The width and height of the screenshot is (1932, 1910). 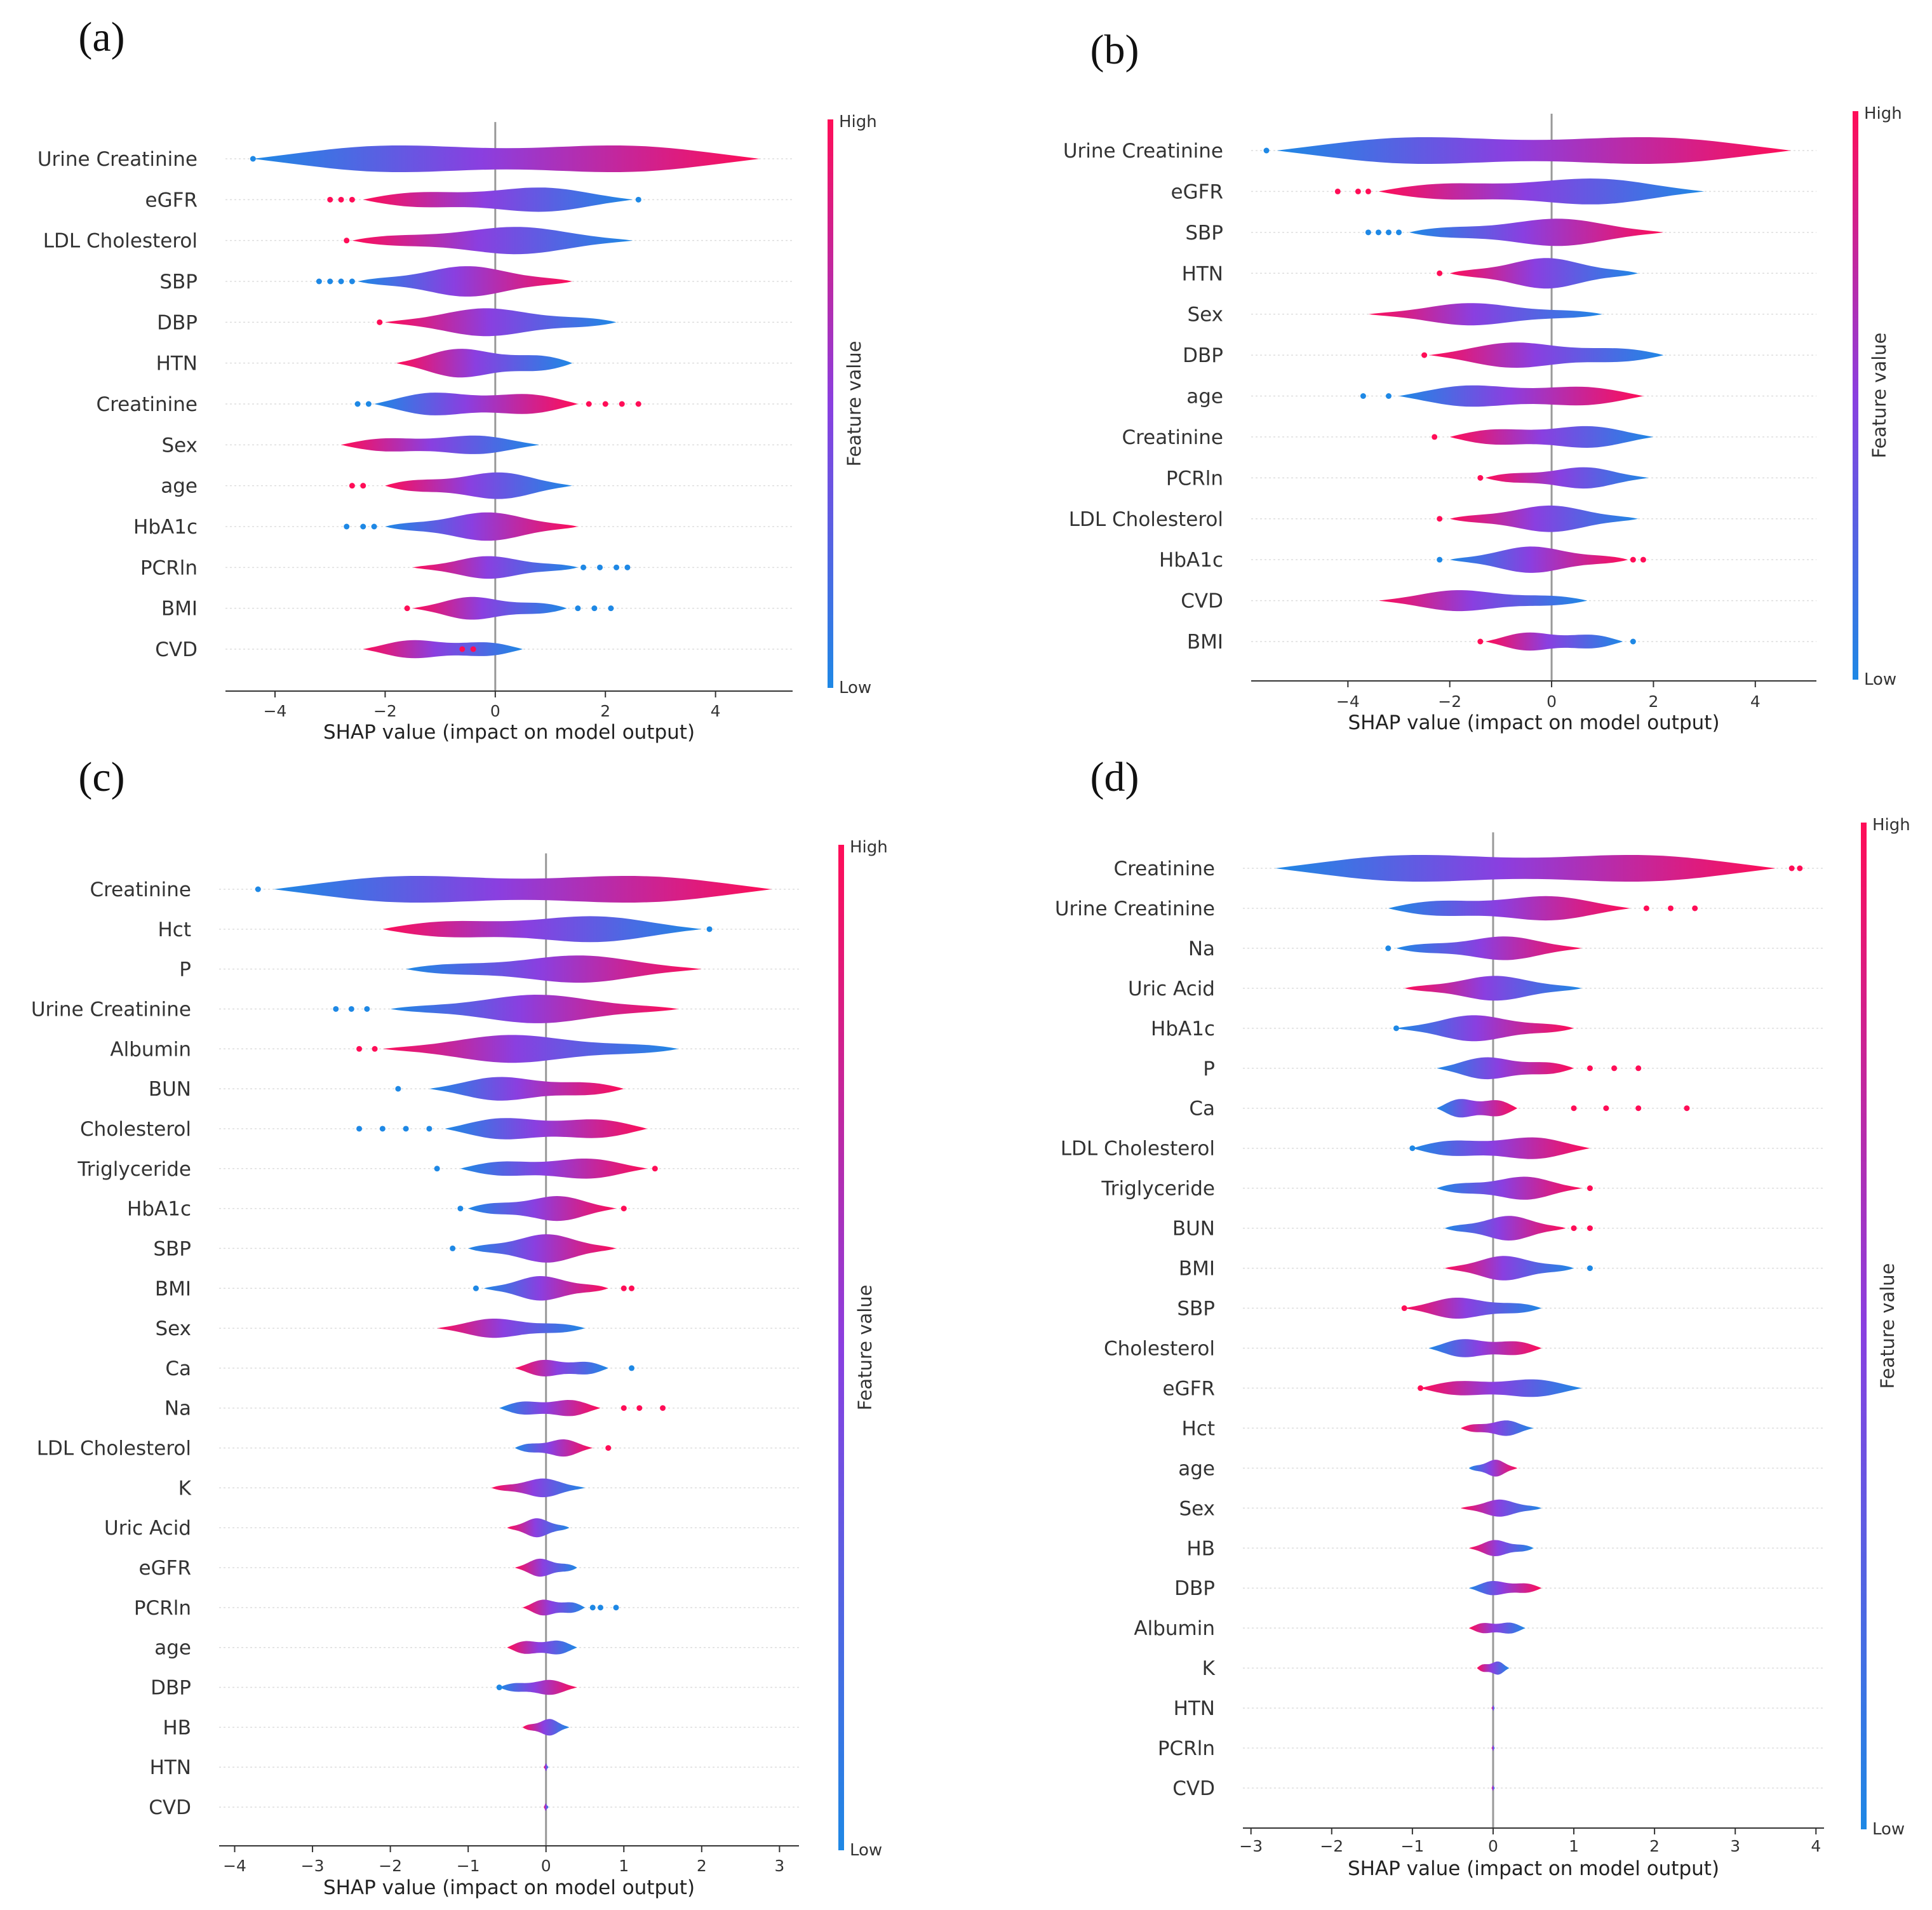 What do you see at coordinates (1354, 519) in the screenshot?
I see `feature-row: LDL Cholesterol` at bounding box center [1354, 519].